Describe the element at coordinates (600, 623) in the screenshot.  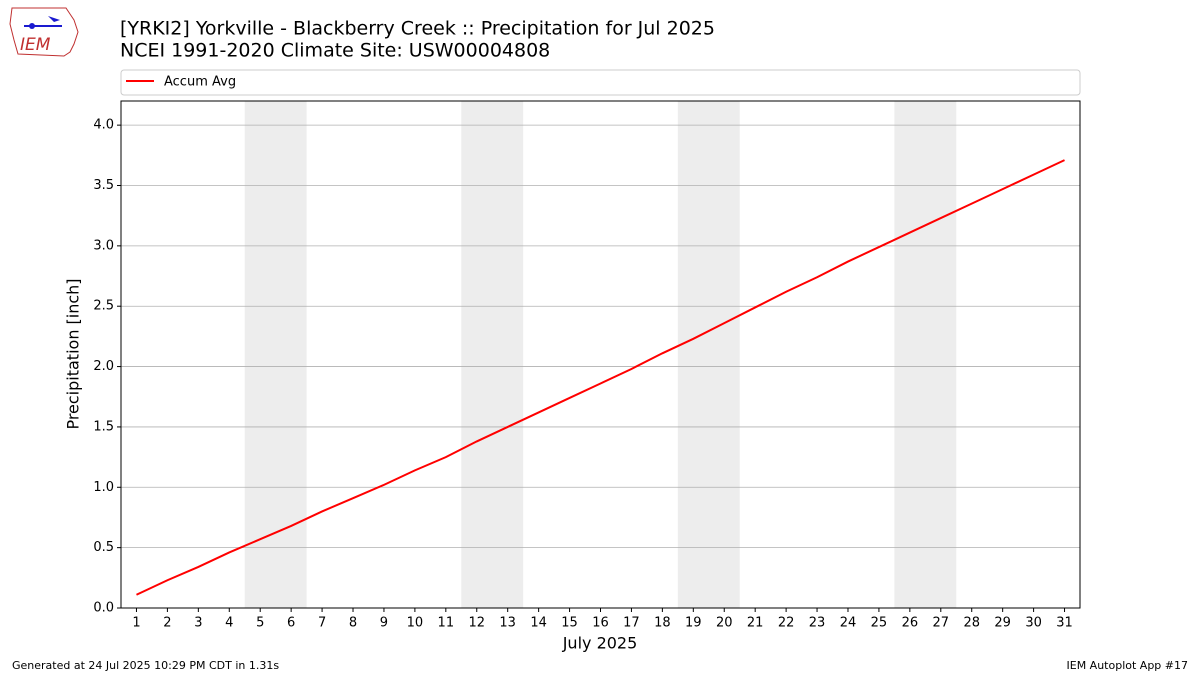
I see `x-tick-label: 16` at that location.